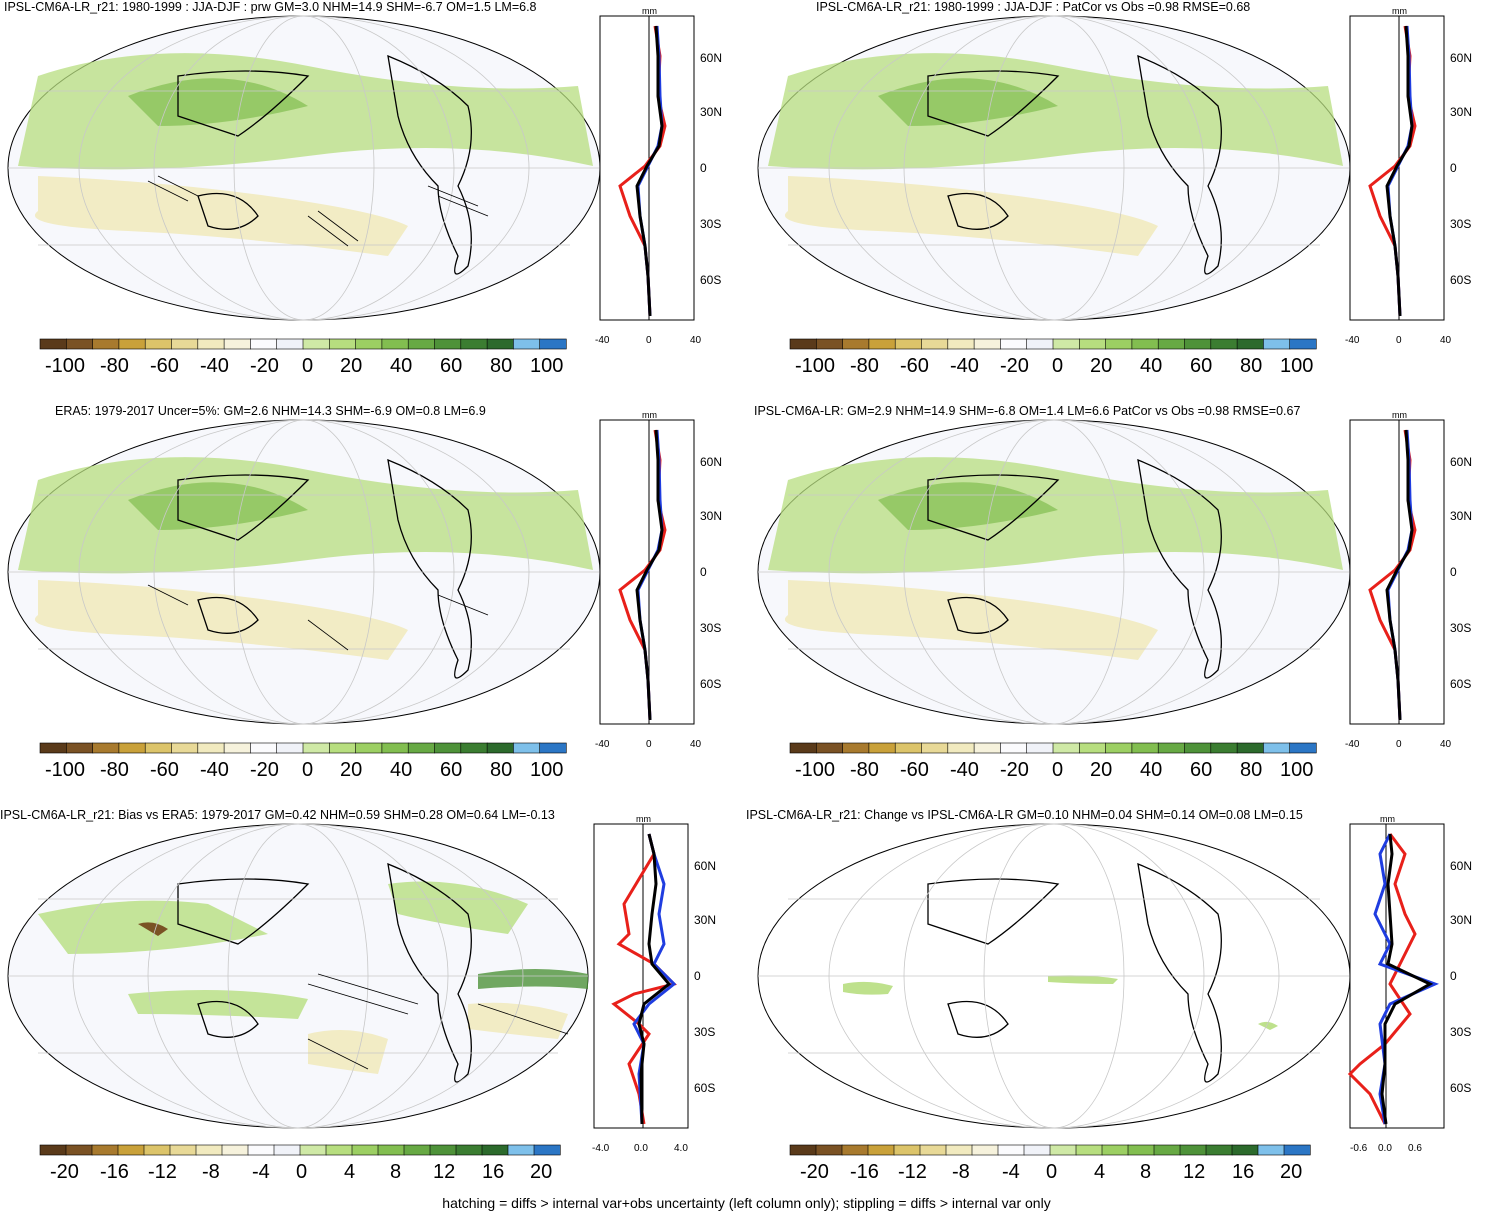  What do you see at coordinates (218, 506) in the screenshot?
I see `green-band-dark` at bounding box center [218, 506].